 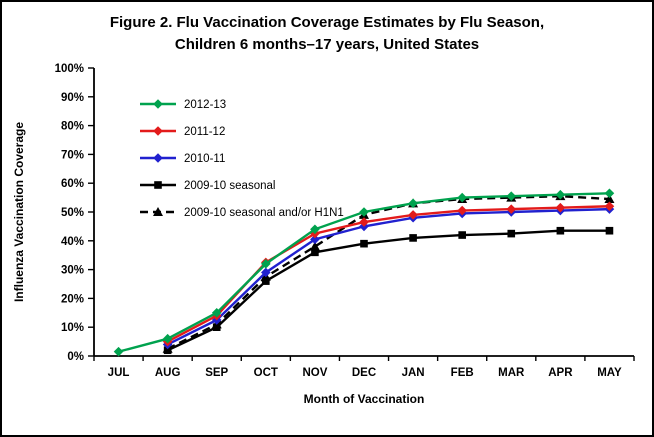 What do you see at coordinates (264, 213) in the screenshot?
I see `legend-label-2009-10 seasonal and/or H1N1: 2009-10 seasonal and/or H1N1` at bounding box center [264, 213].